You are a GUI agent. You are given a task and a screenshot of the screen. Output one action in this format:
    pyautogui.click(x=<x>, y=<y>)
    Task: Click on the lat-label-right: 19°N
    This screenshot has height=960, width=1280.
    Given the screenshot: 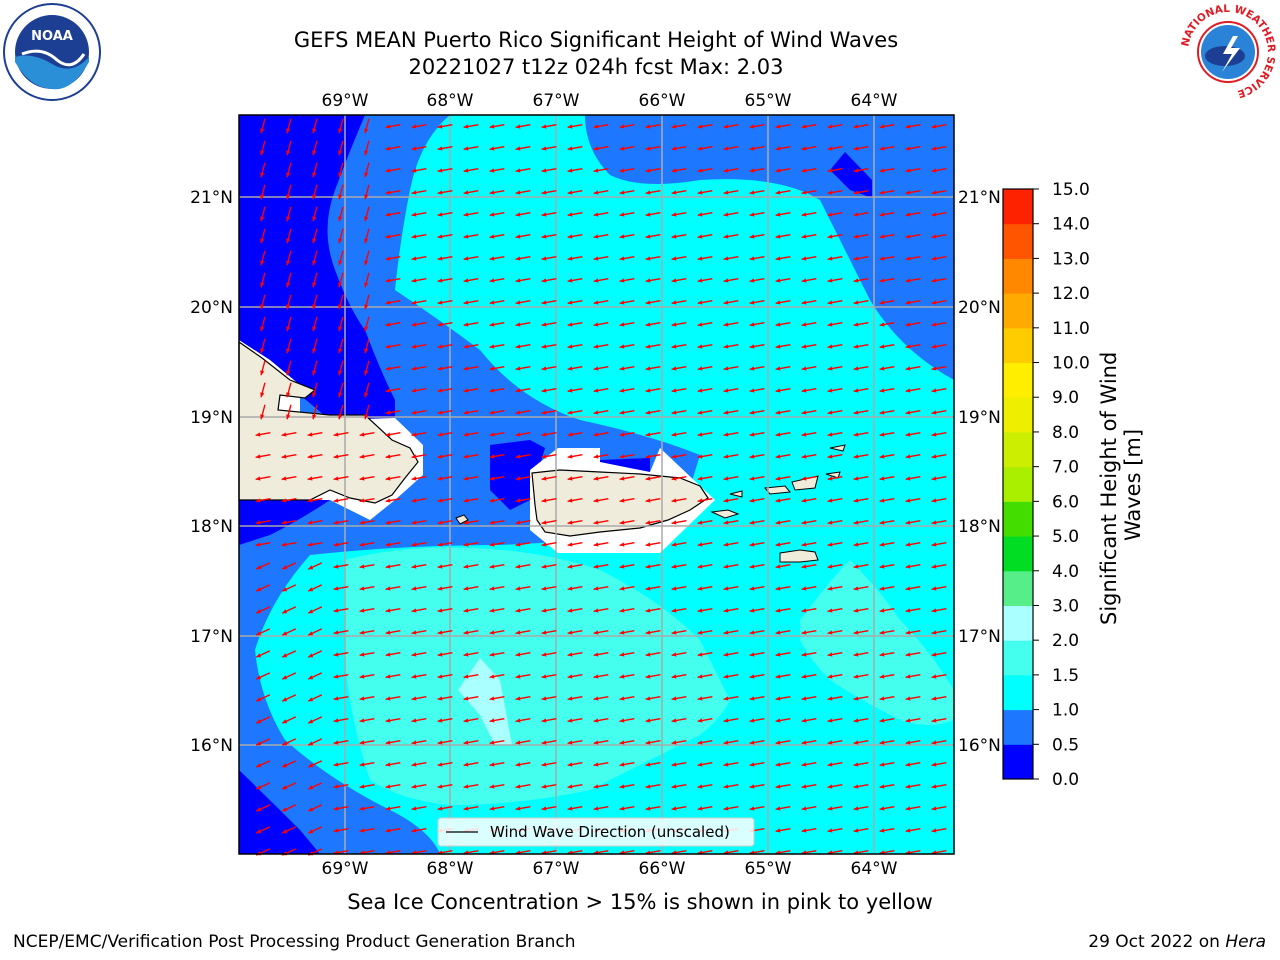 What is the action you would take?
    pyautogui.click(x=979, y=418)
    